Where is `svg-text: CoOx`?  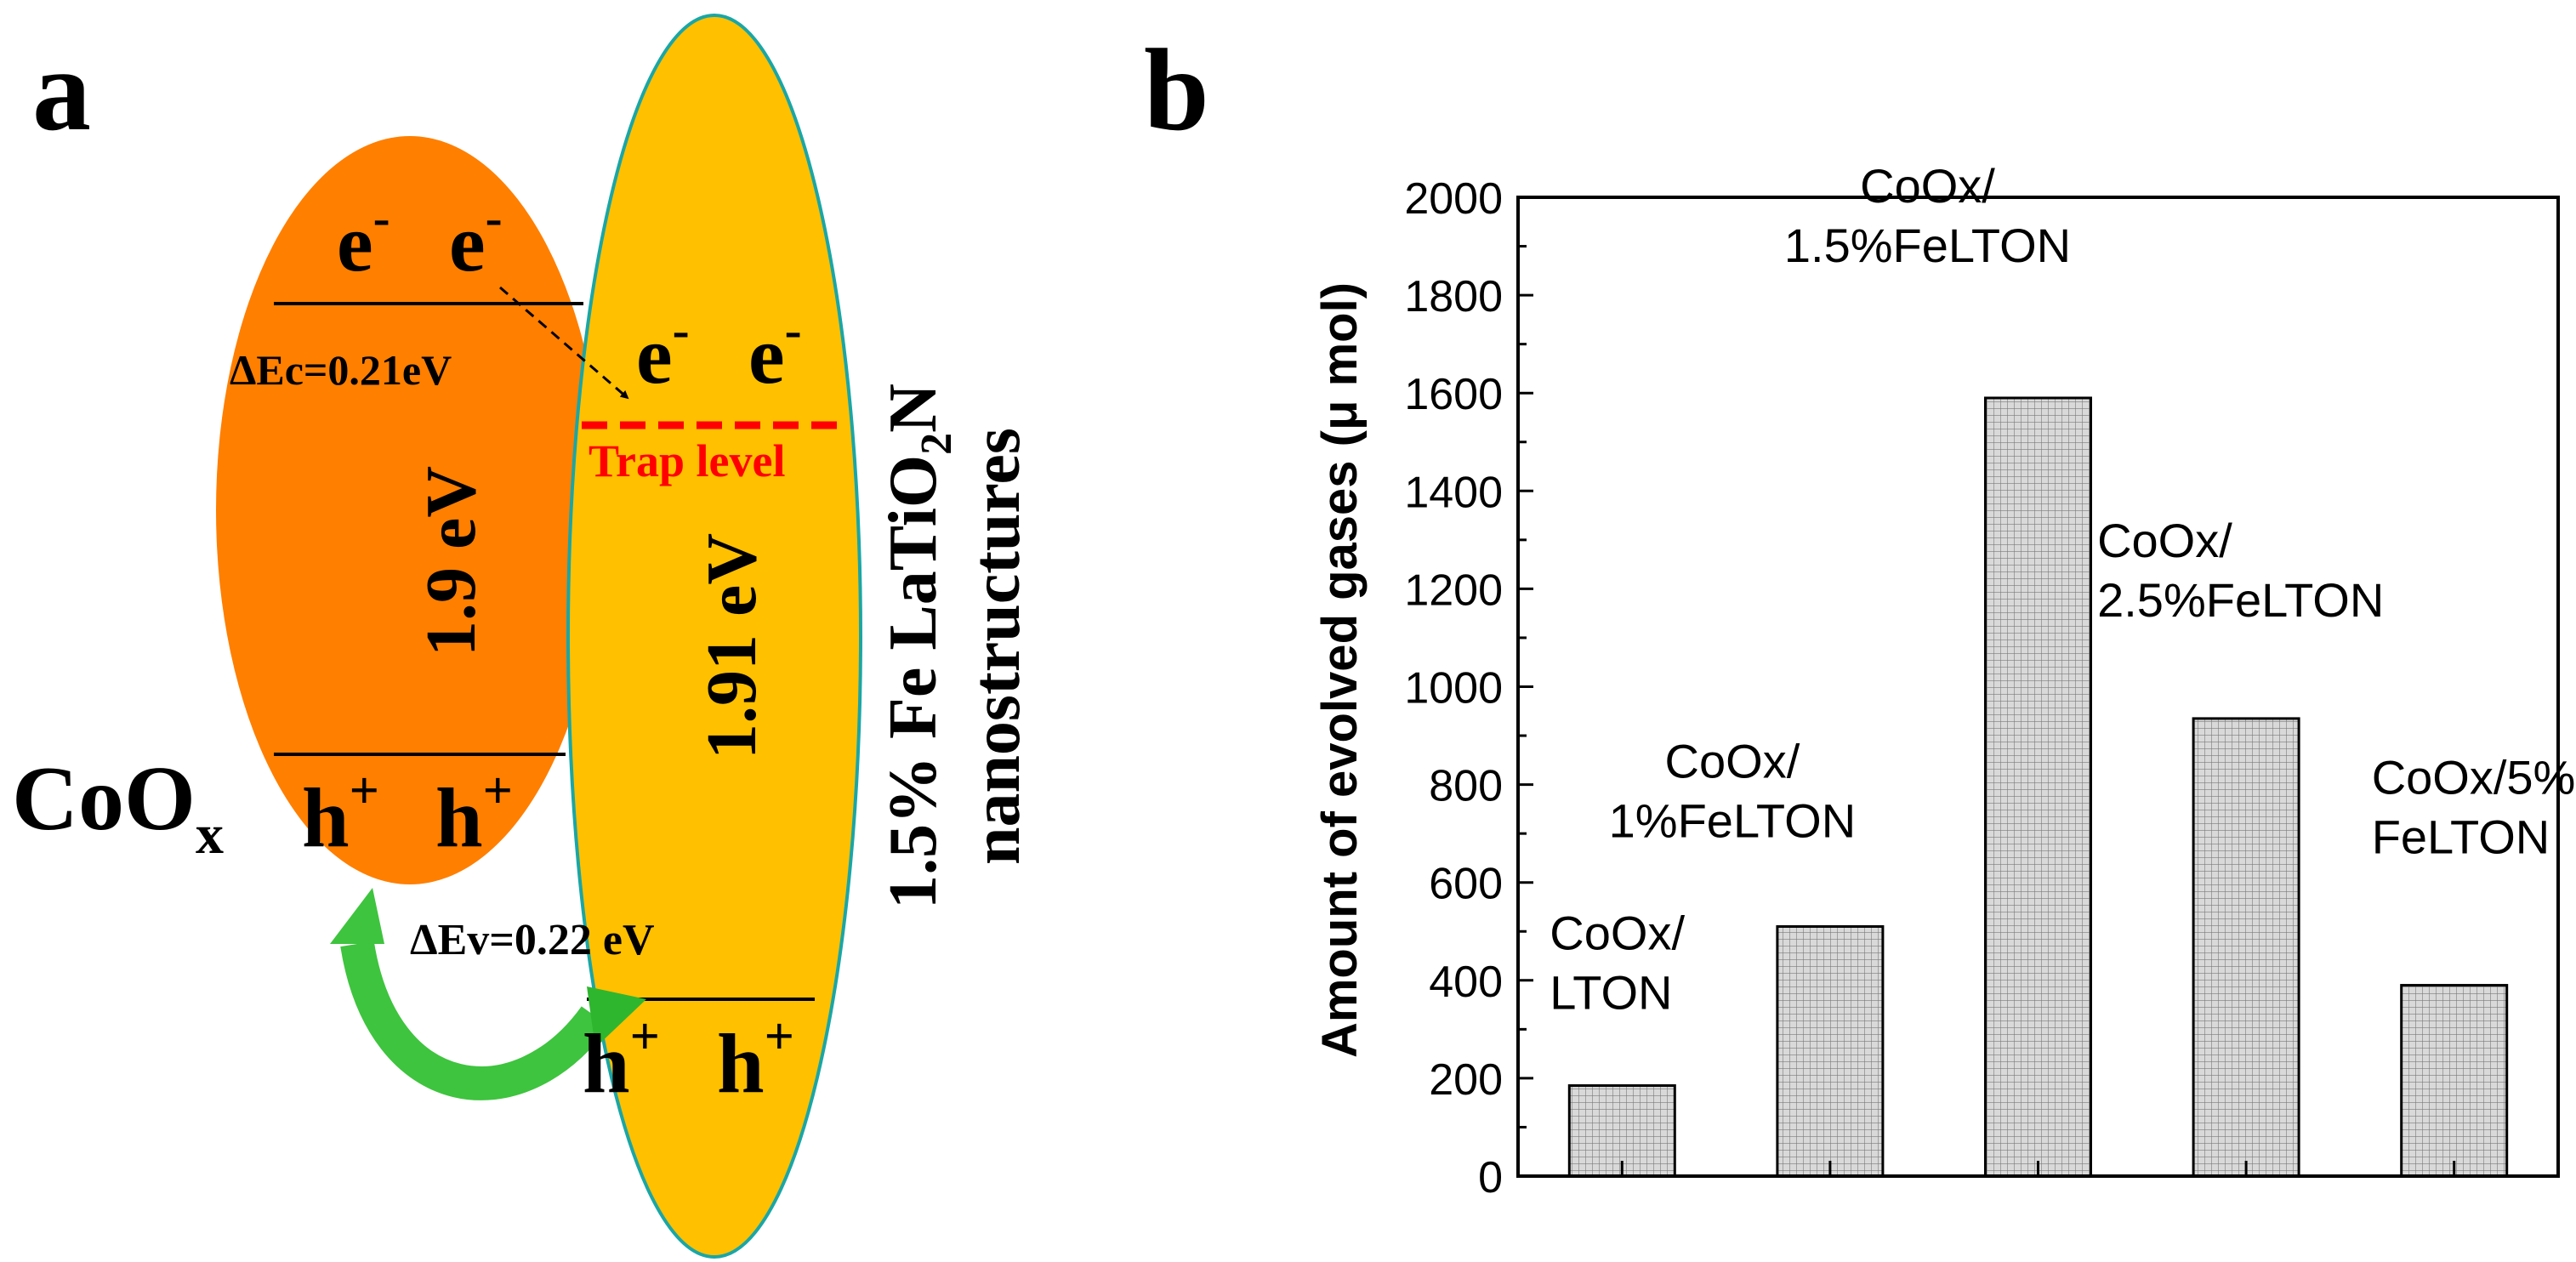
svg-text: CoOx is located at coordinates (118, 807).